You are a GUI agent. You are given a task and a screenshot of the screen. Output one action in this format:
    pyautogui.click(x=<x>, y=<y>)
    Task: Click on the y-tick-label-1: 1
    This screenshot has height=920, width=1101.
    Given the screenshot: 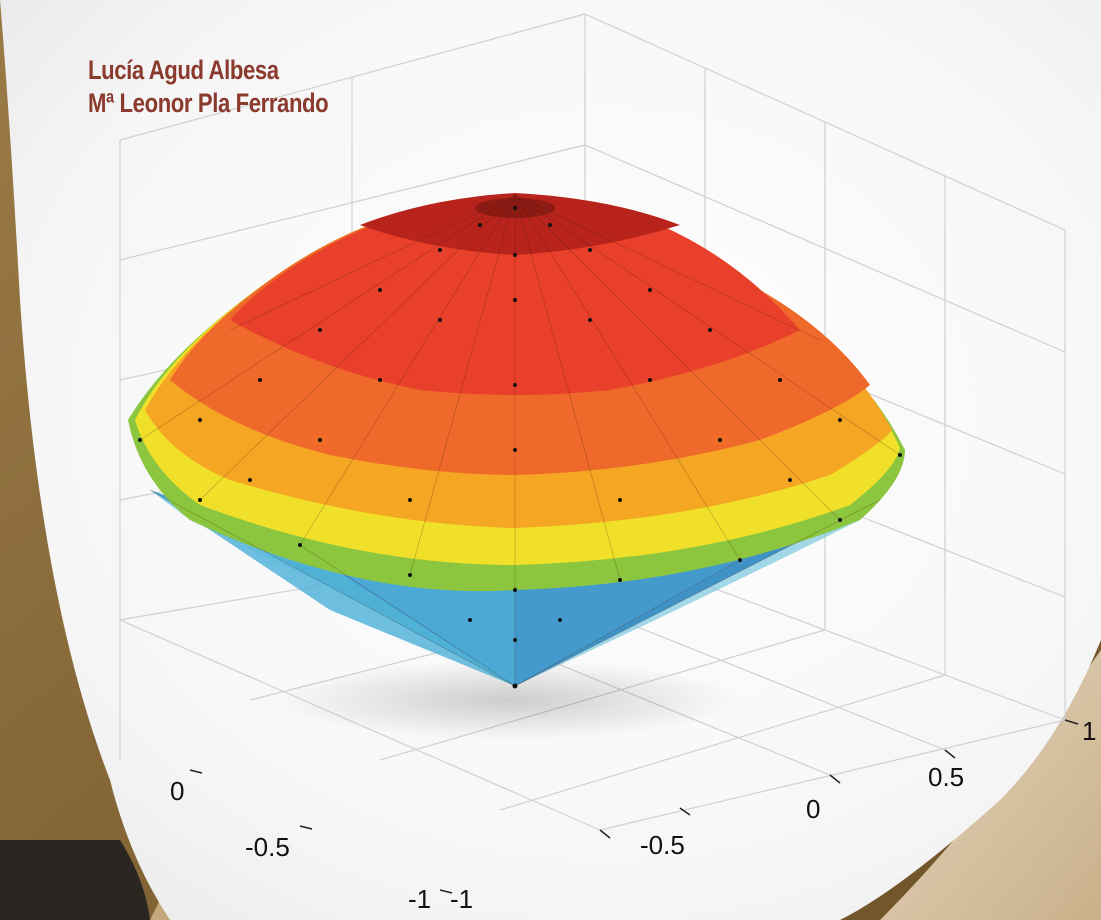 What is the action you would take?
    pyautogui.click(x=1089, y=731)
    